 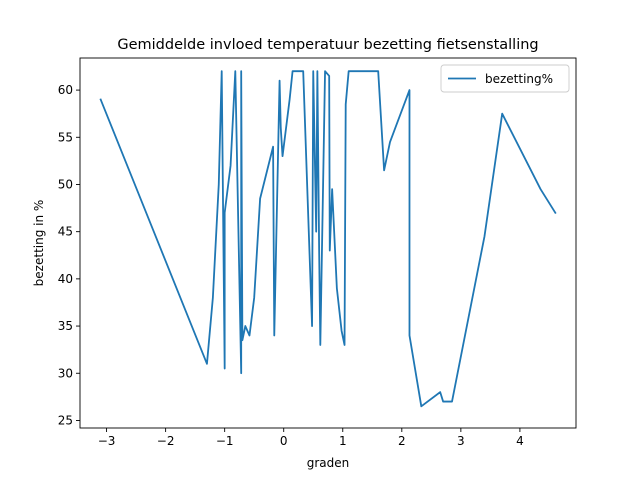 I want to click on y-tick-label: 35, so click(x=65, y=326).